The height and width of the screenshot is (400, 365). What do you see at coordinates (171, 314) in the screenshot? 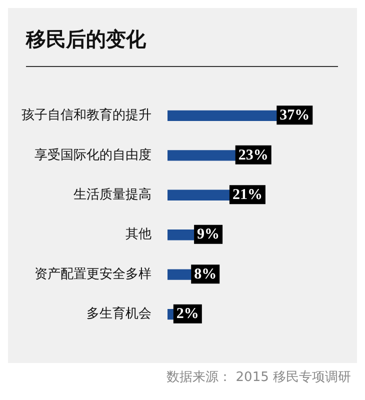
I see `bar` at bounding box center [171, 314].